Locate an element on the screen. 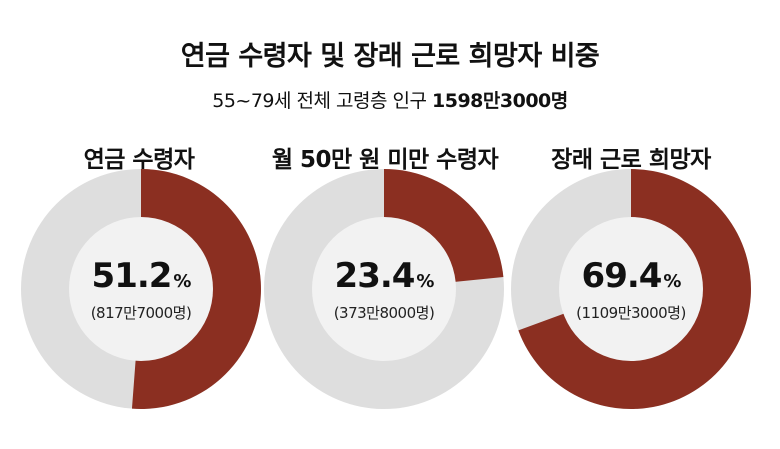 Image resolution: width=780 pixels, height=449 pixels. donut-3-center is located at coordinates (631, 289).